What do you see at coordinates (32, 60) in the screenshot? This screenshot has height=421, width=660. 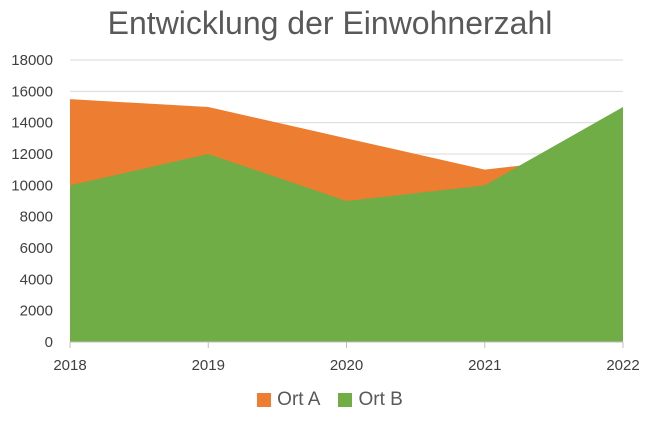 I see `y-tick-label: 18000` at bounding box center [32, 60].